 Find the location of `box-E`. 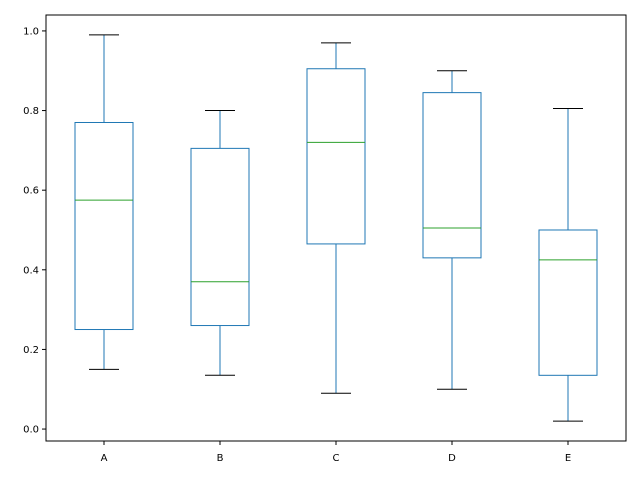

box-E is located at coordinates (568, 265).